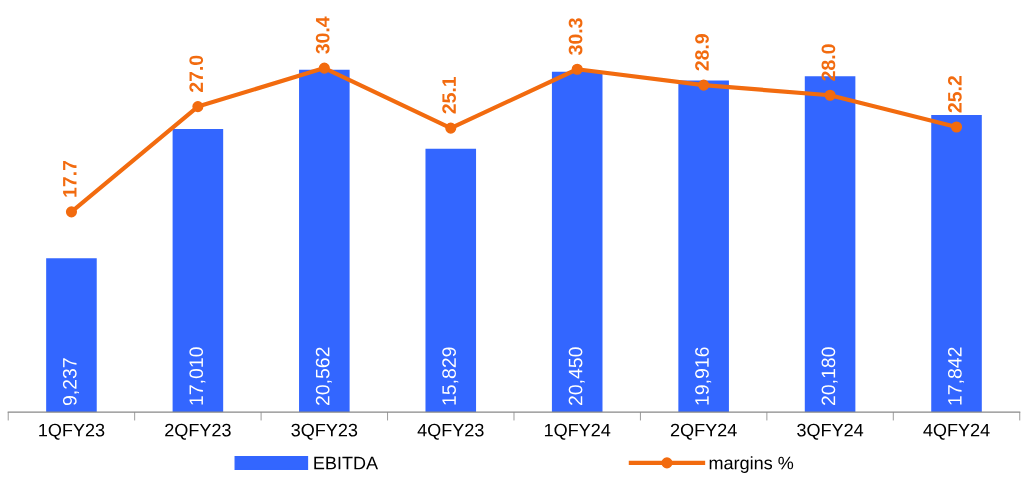 The height and width of the screenshot is (482, 1029). I want to click on data-label: 20,450, so click(576, 376).